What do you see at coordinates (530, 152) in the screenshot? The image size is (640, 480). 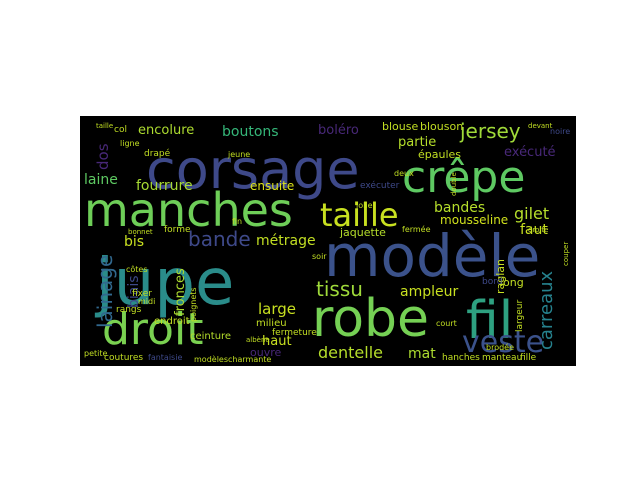 I see `word-execute: exécuté` at bounding box center [530, 152].